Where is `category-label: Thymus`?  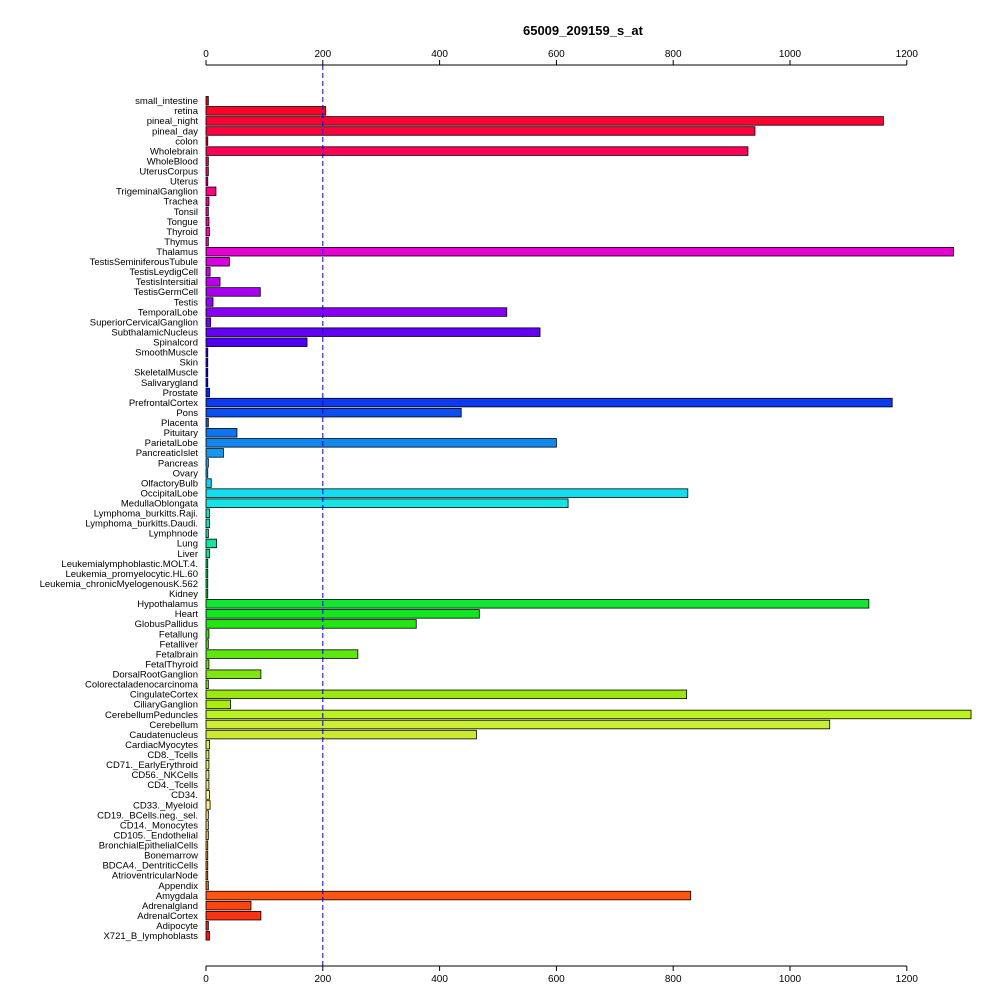
category-label: Thymus is located at coordinates (181, 242).